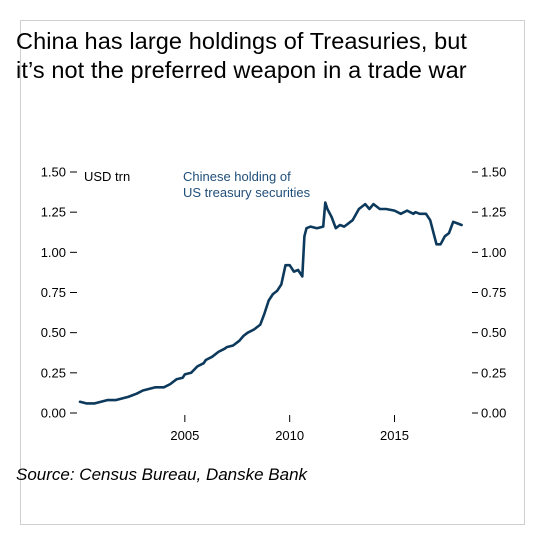  Describe the element at coordinates (493, 172) in the screenshot. I see `y-tick-label-right: 1.50` at that location.